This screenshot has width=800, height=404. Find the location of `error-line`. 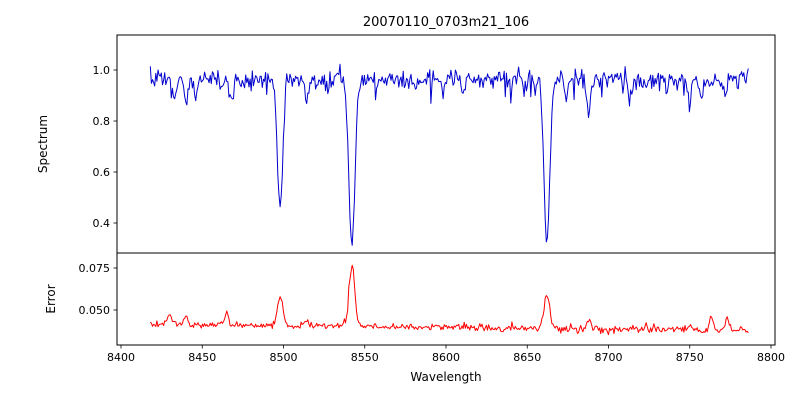

error-line is located at coordinates (449, 300).